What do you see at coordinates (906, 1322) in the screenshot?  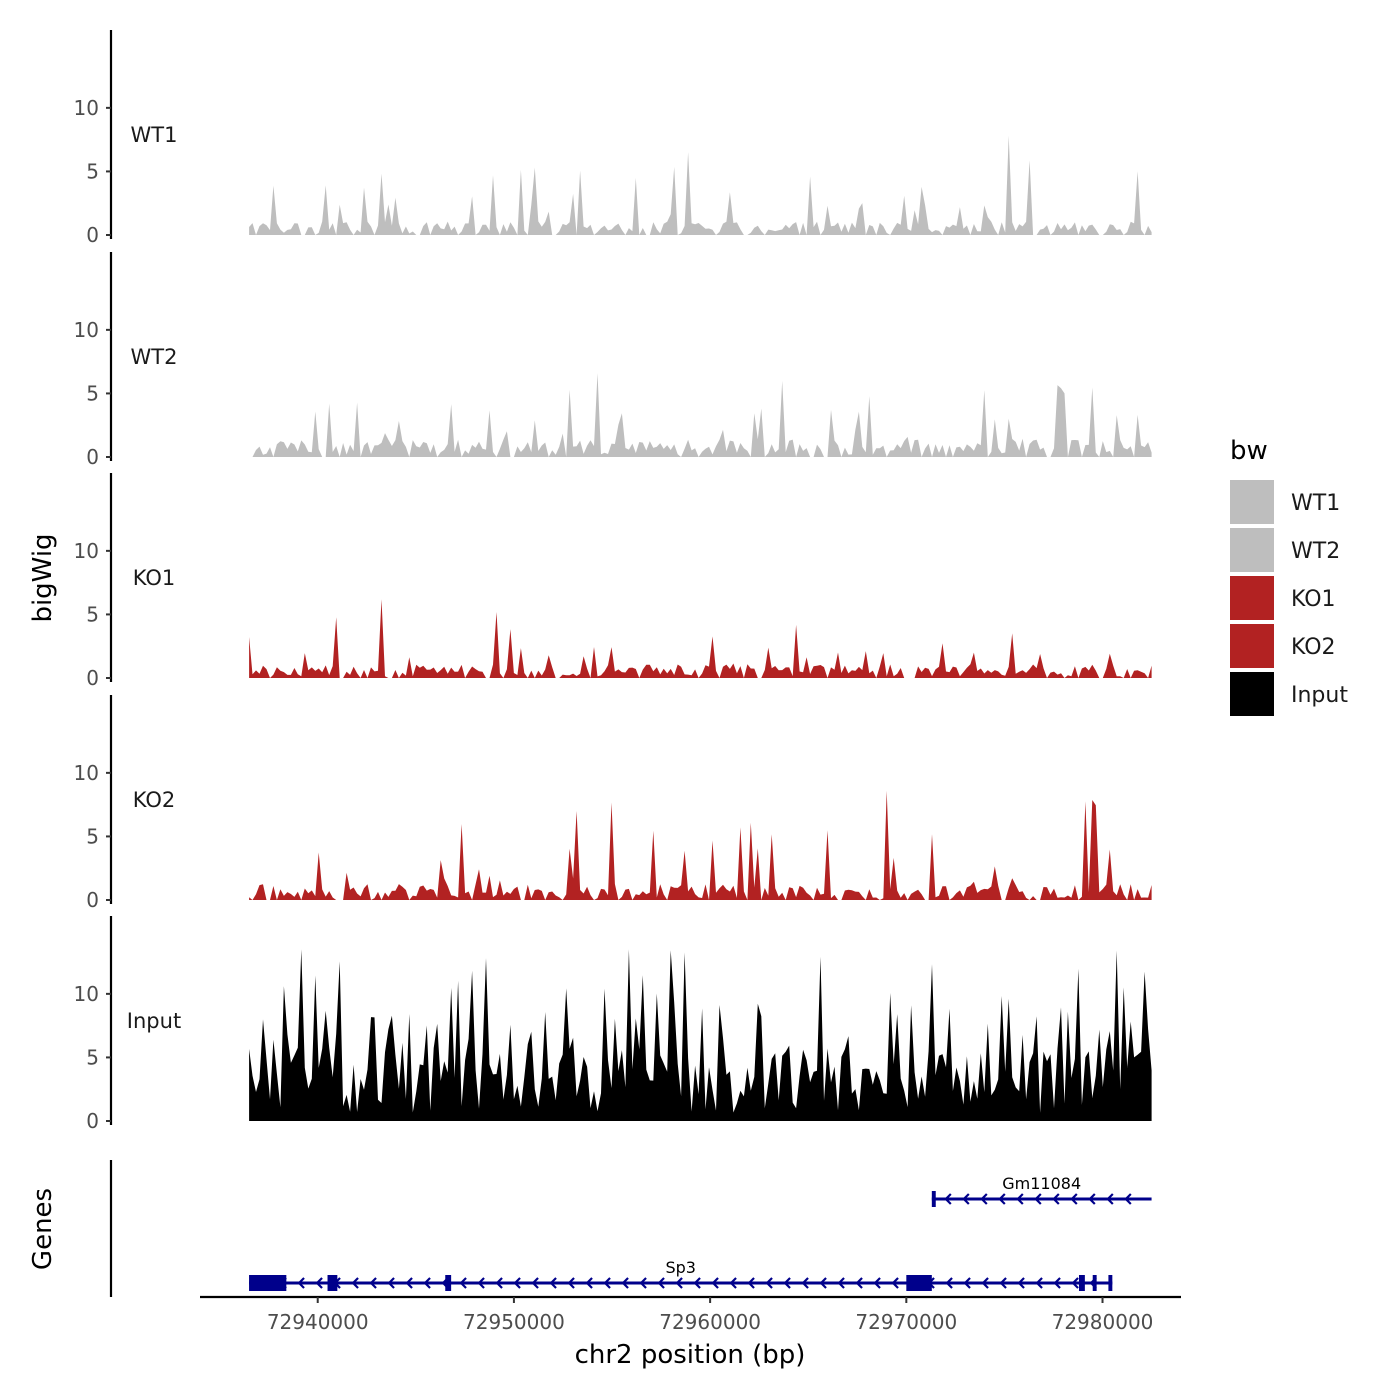 I see `x-tick-label: 72970000` at bounding box center [906, 1322].